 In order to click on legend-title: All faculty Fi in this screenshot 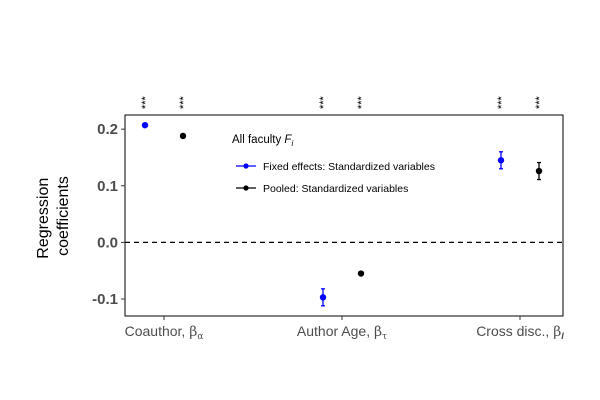, I will do `click(262, 141)`.